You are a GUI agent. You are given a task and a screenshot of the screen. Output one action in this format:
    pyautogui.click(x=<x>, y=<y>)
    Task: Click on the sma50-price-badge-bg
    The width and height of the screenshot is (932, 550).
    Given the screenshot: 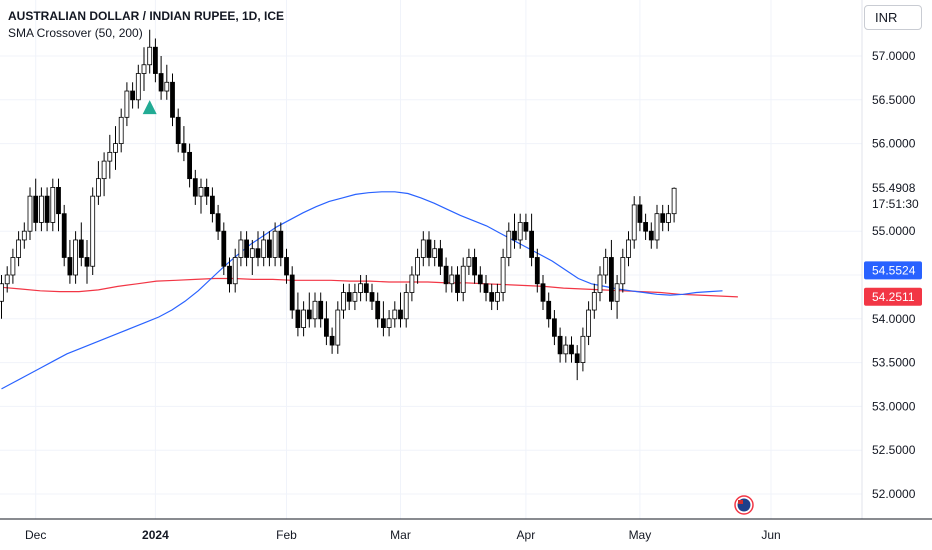 What is the action you would take?
    pyautogui.click(x=893, y=270)
    